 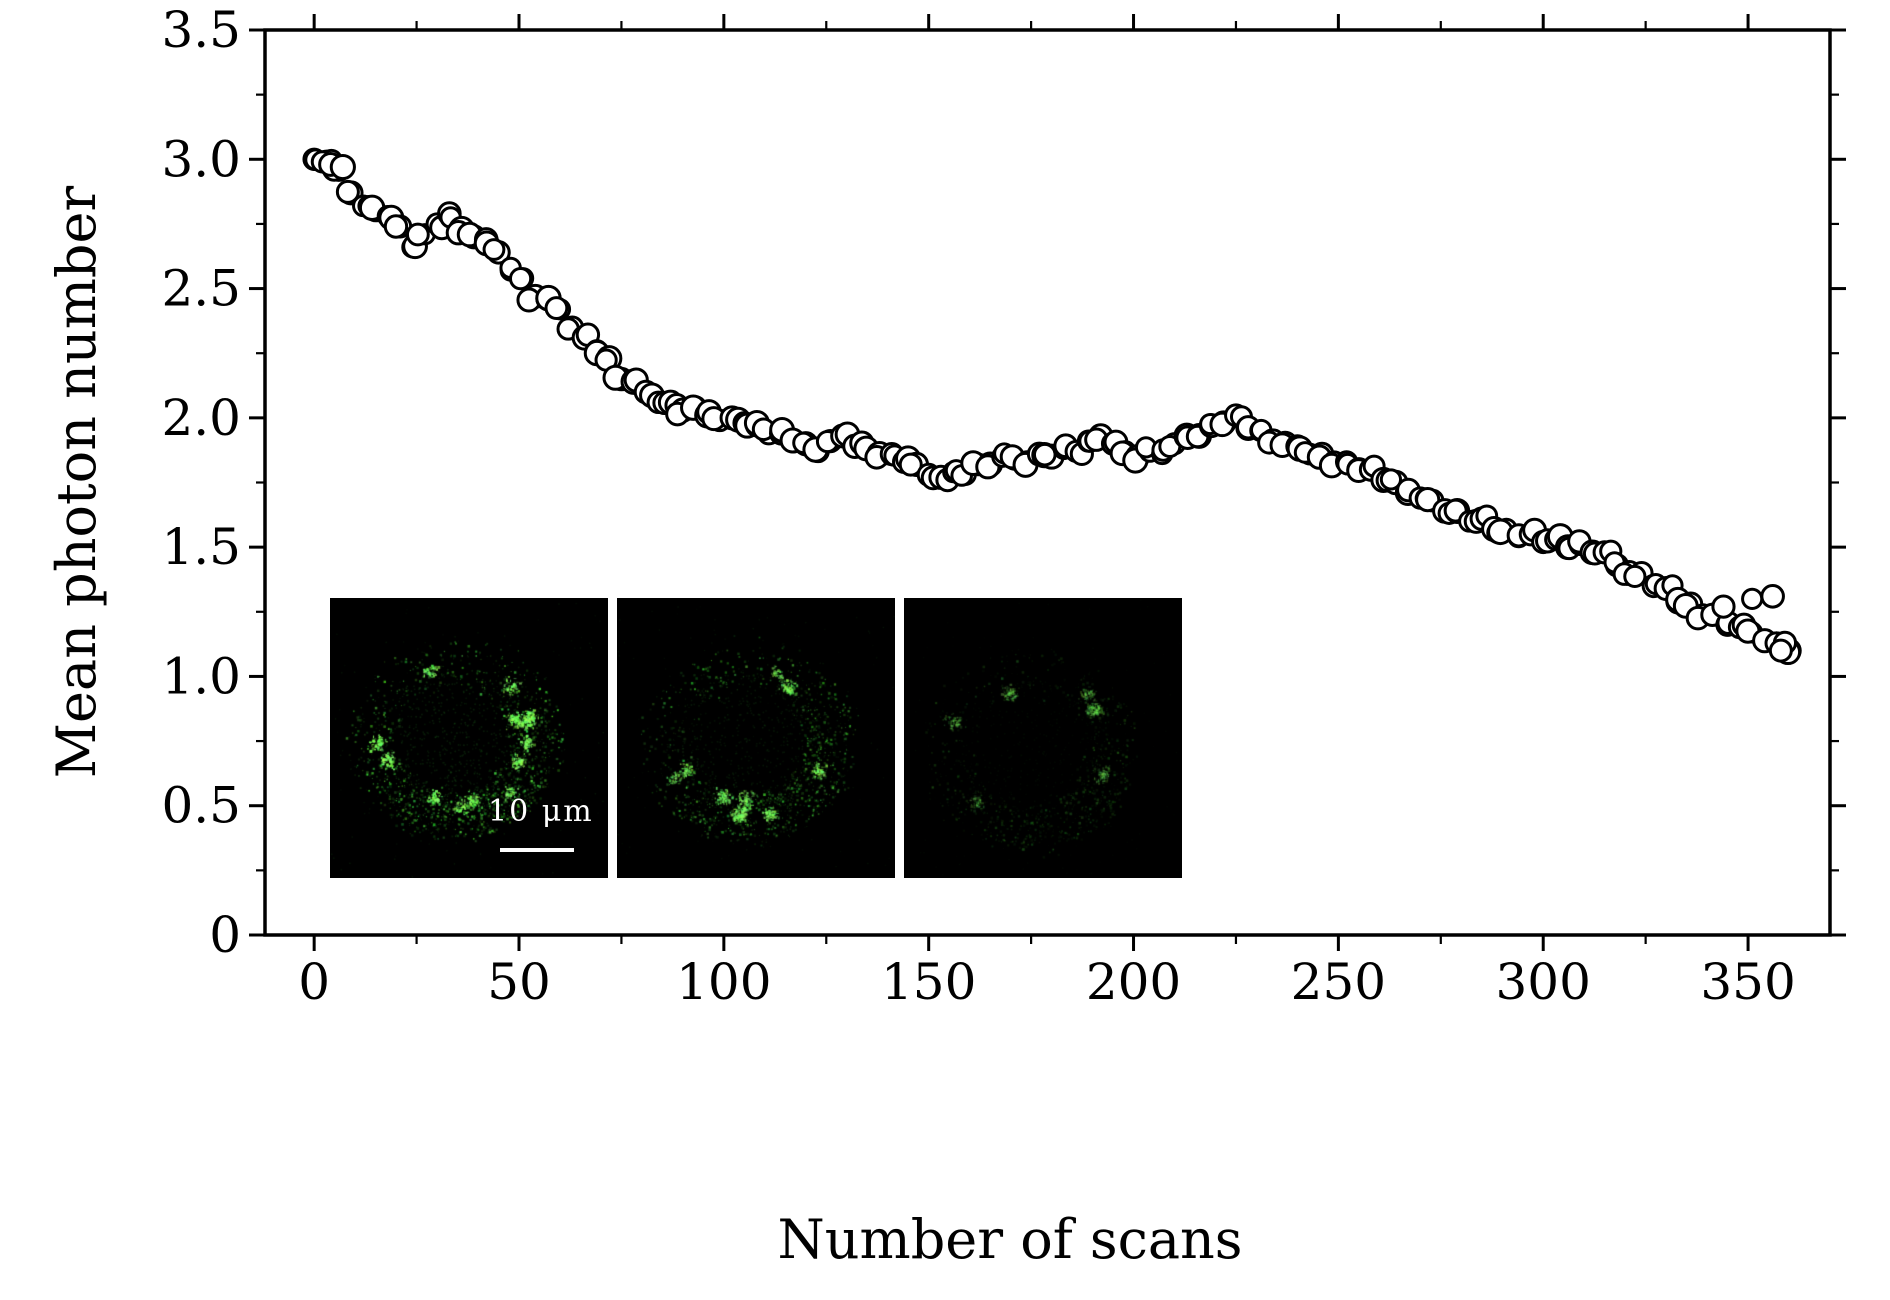 I want to click on y-tick-label: 3.5, so click(x=201, y=30).